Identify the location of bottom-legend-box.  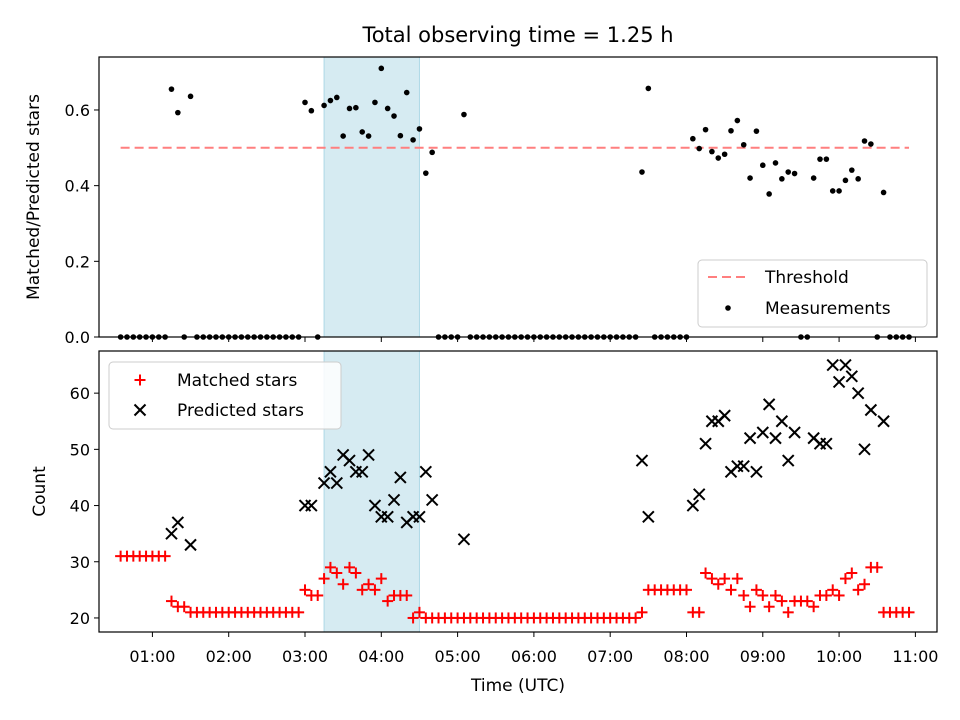
(225, 395).